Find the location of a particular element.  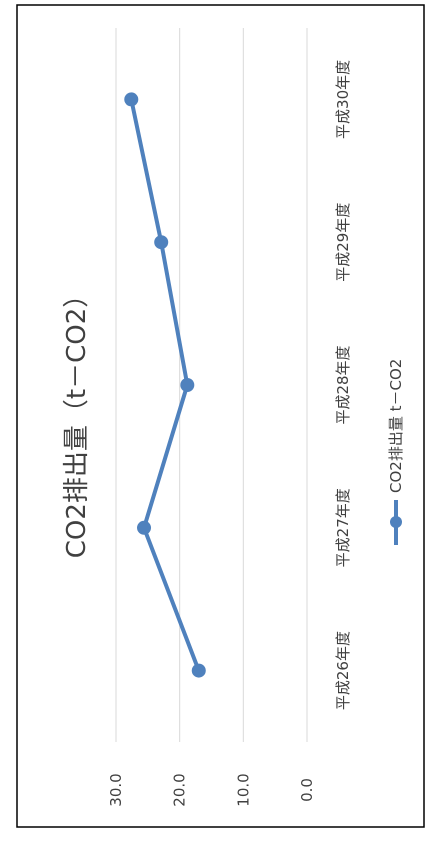

category-label: 平成26年度 is located at coordinates (343, 670).